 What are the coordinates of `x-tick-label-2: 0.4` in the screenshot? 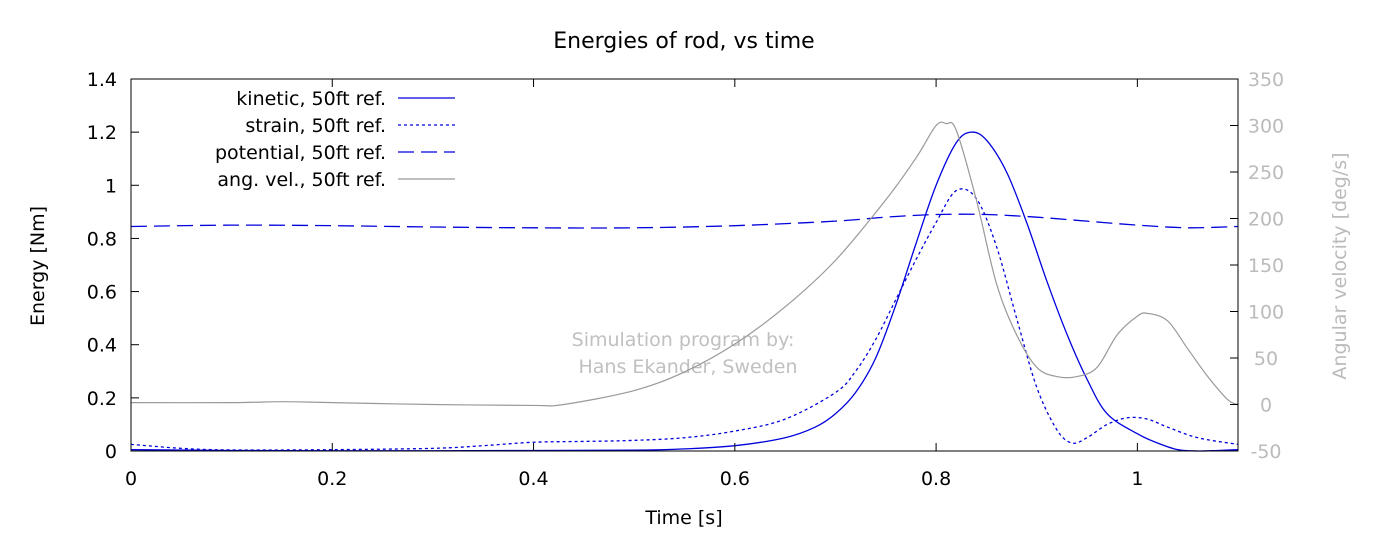 It's located at (533, 479).